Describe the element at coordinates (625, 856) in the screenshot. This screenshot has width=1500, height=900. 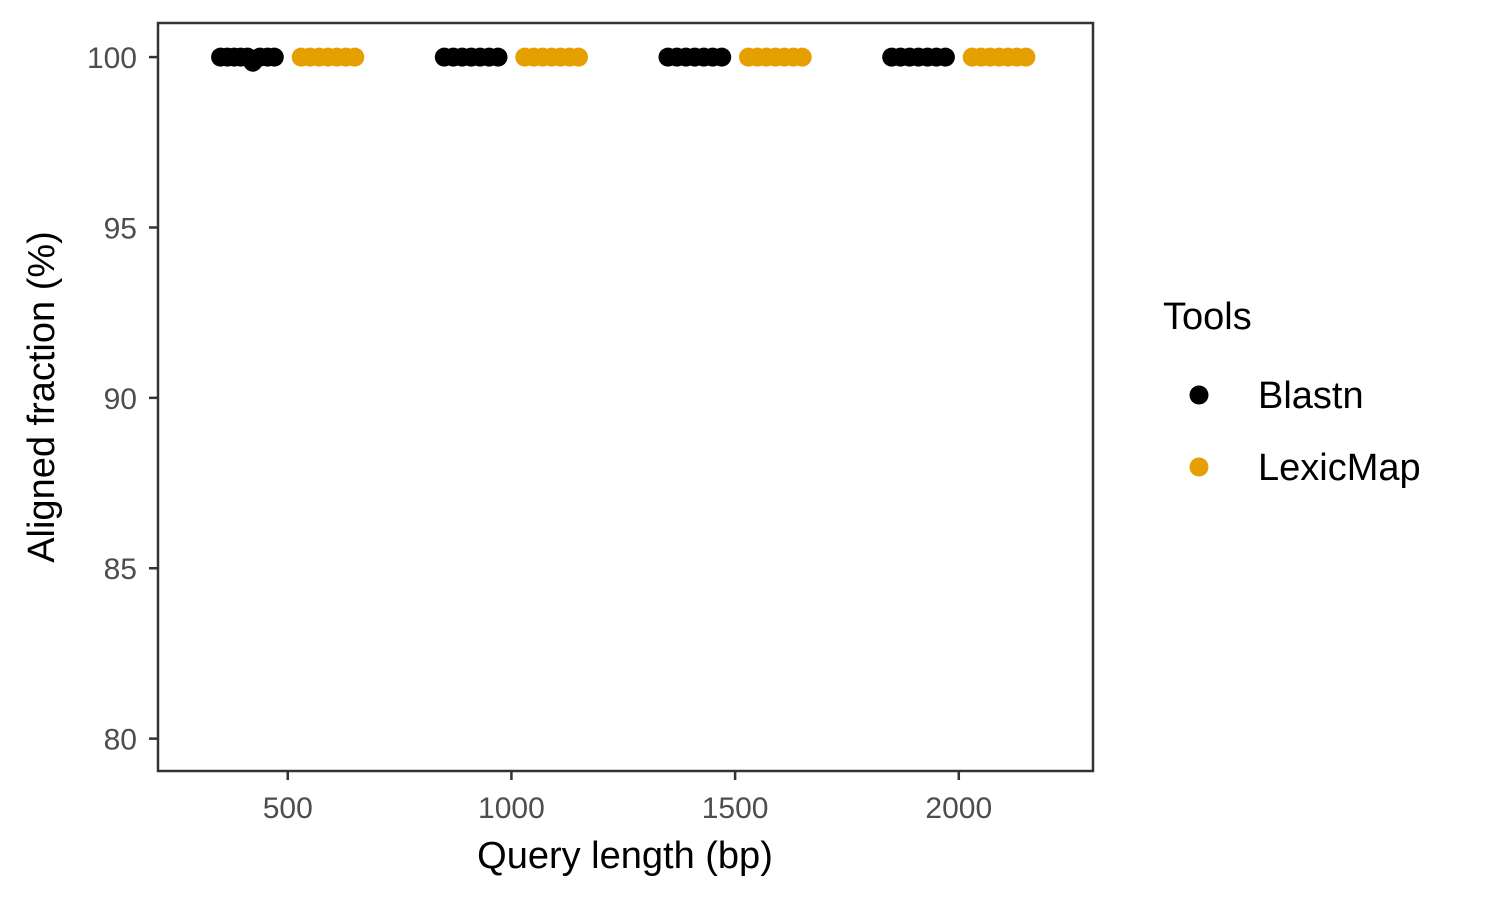
I see `x-axis-title: Query length (bp)` at that location.